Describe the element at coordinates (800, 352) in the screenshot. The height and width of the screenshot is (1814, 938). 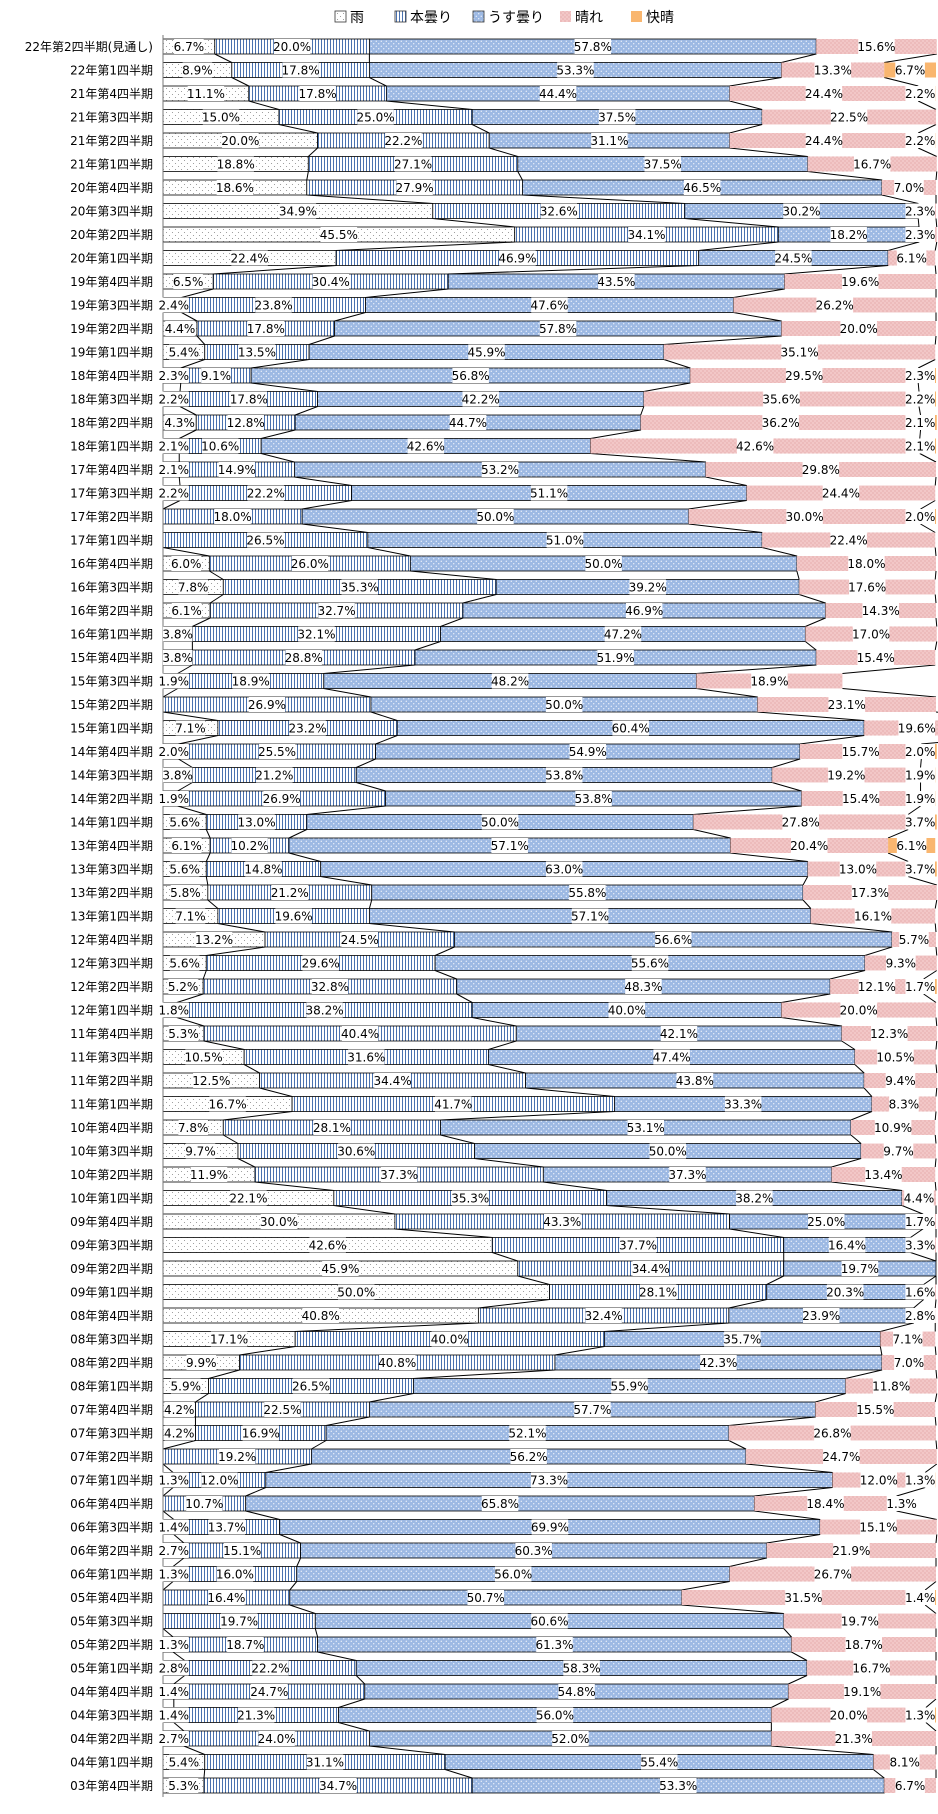
I see `value-label: 35.1%` at that location.